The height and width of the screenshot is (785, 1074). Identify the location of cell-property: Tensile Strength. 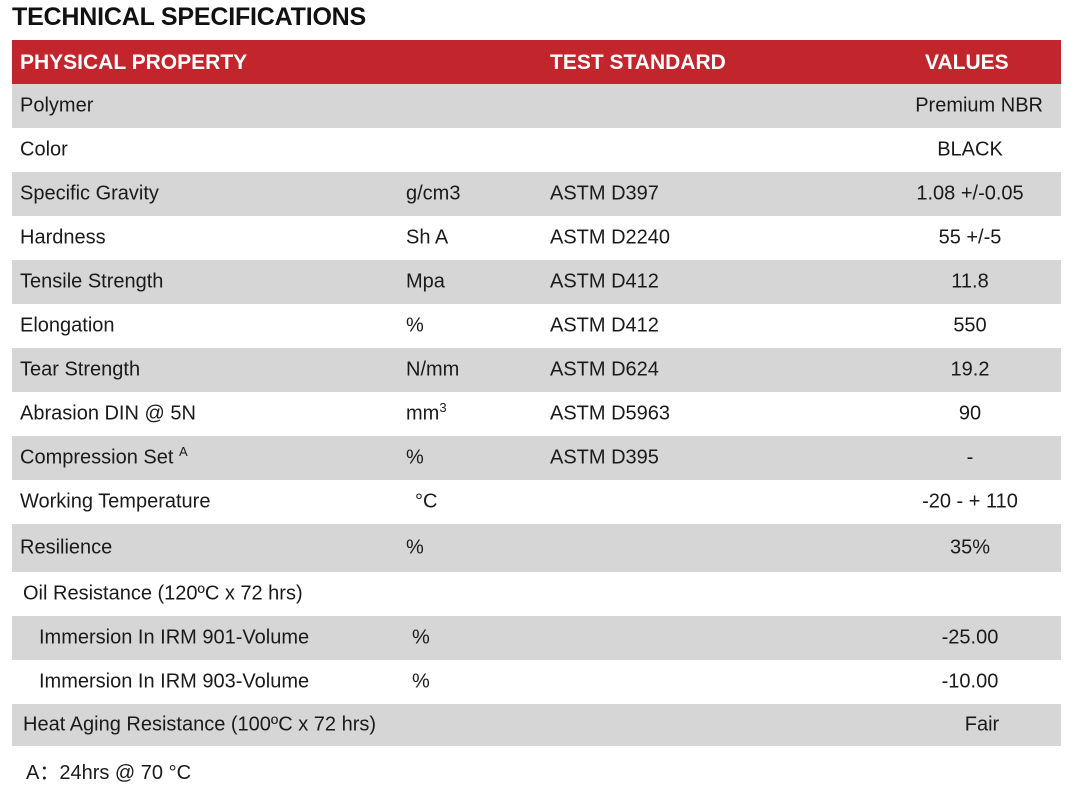
(92, 281).